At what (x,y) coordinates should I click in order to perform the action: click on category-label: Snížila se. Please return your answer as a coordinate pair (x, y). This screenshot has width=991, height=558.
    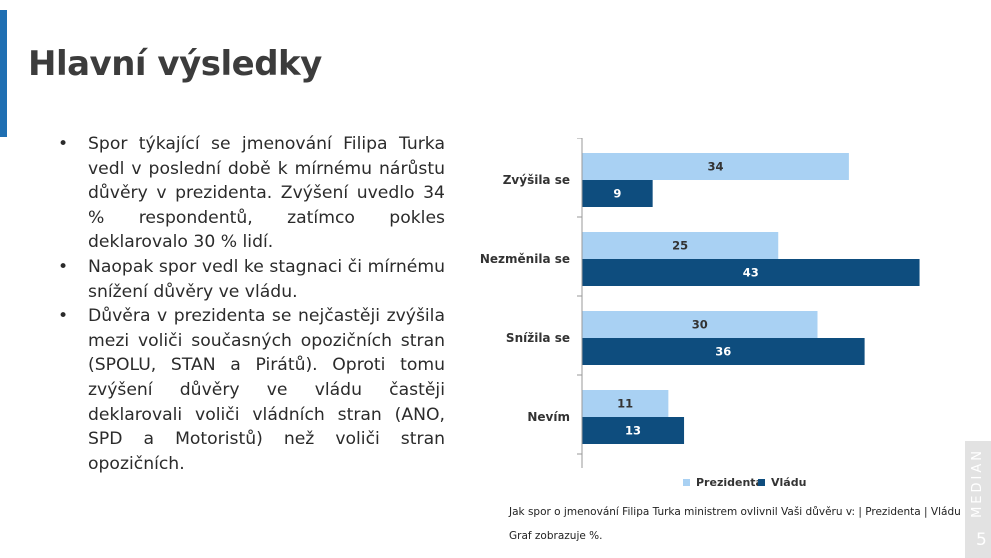
    Looking at the image, I should click on (538, 338).